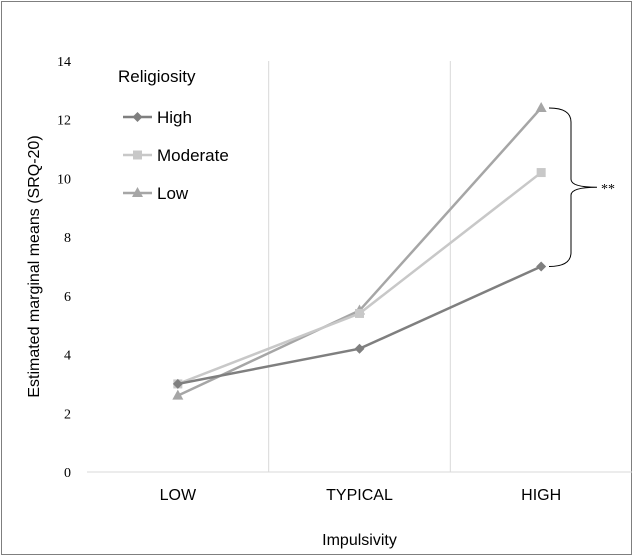 This screenshot has width=634, height=557. I want to click on series-high, so click(359, 325).